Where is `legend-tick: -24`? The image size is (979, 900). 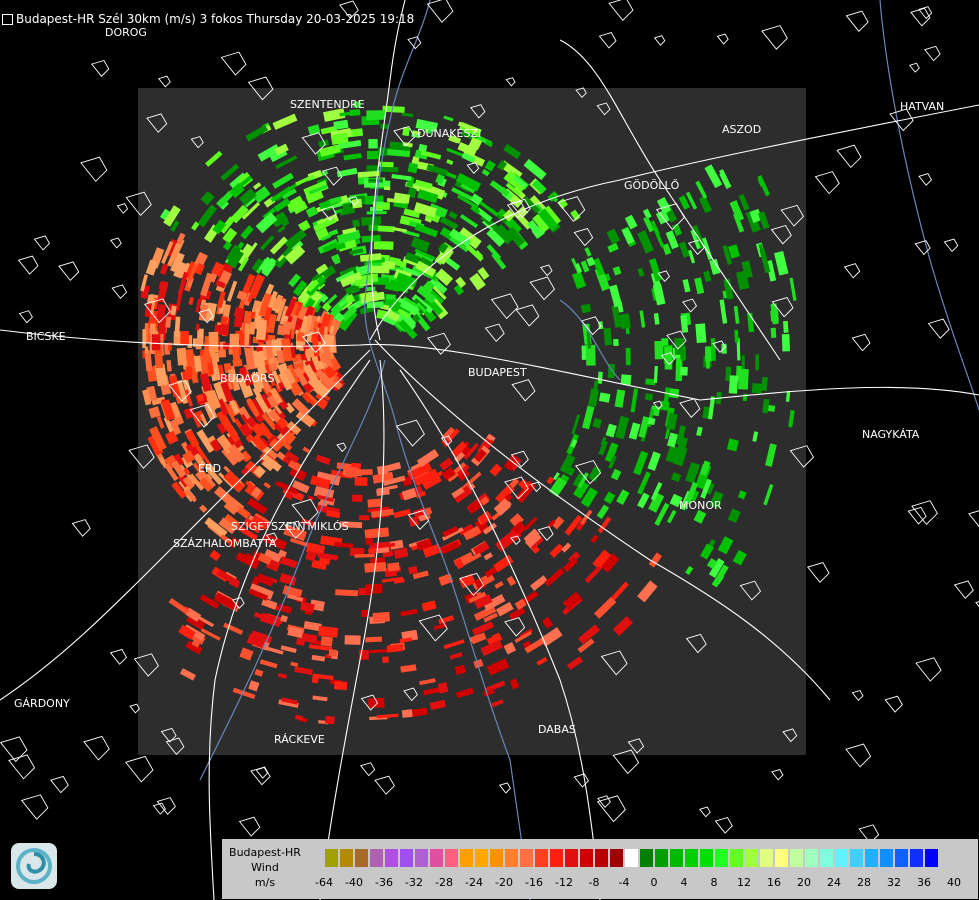
legend-tick: -24 is located at coordinates (474, 882).